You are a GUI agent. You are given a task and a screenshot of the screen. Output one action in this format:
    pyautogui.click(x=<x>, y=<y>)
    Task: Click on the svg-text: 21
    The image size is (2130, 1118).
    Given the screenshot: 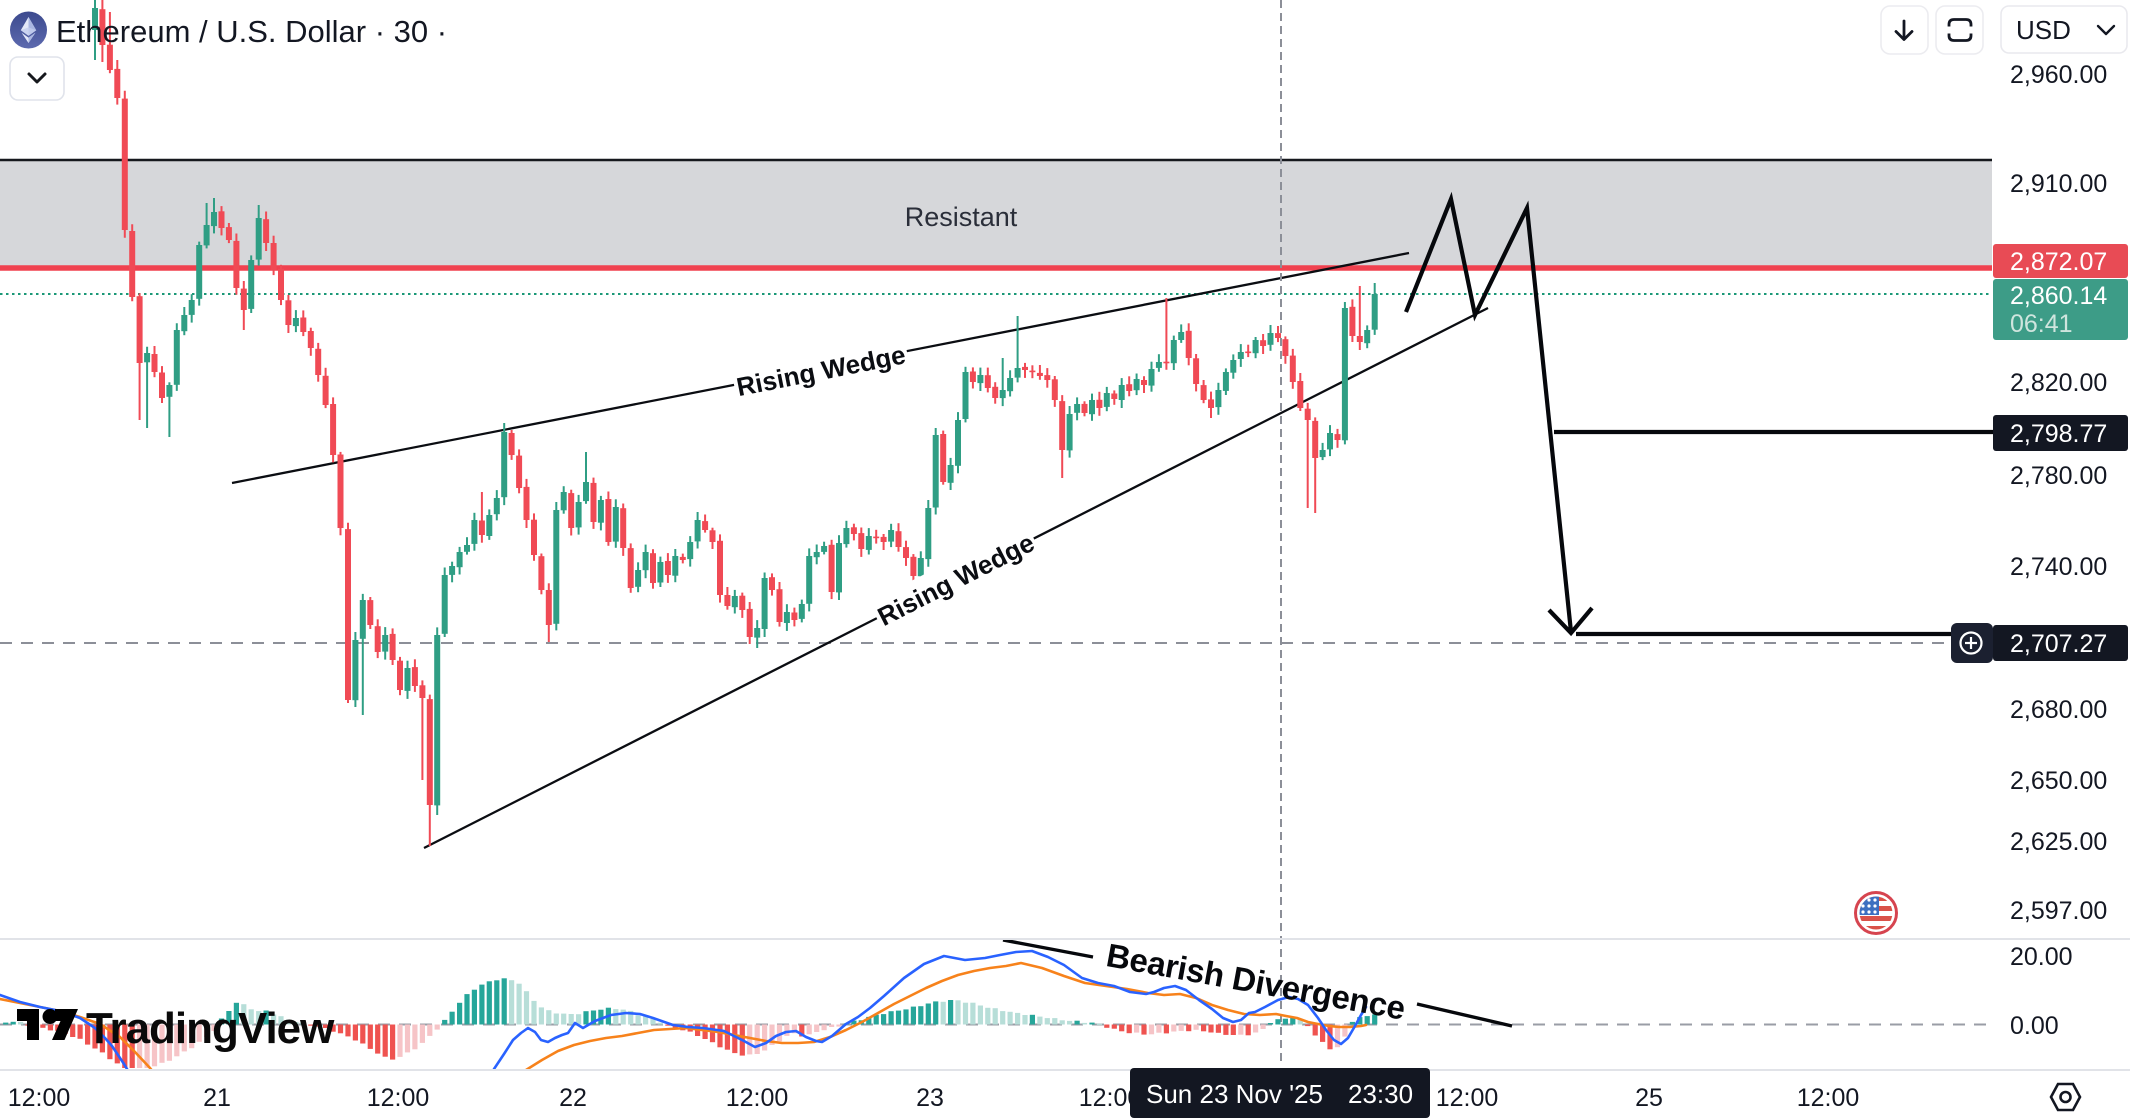 What is the action you would take?
    pyautogui.click(x=217, y=1098)
    